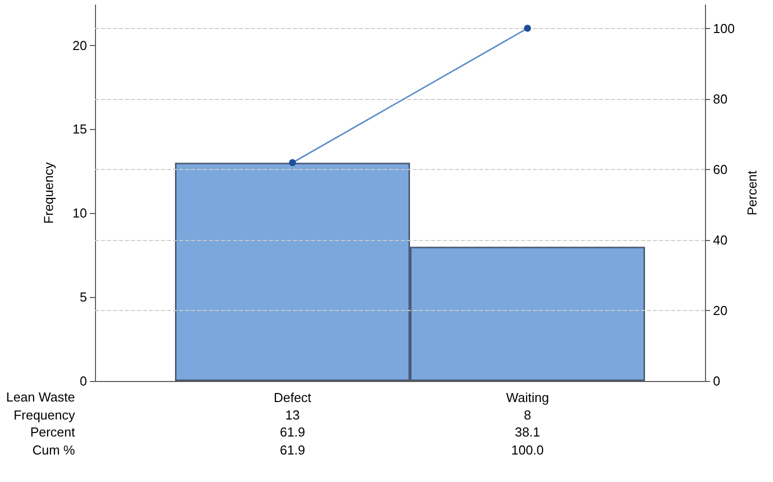  Describe the element at coordinates (79, 213) in the screenshot. I see `y-tick-label: 10` at that location.